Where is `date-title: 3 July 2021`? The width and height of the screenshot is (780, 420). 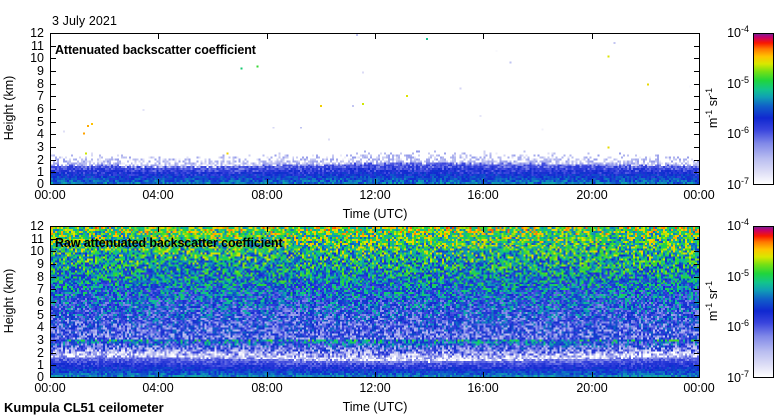 date-title: 3 July 2021 is located at coordinates (85, 21).